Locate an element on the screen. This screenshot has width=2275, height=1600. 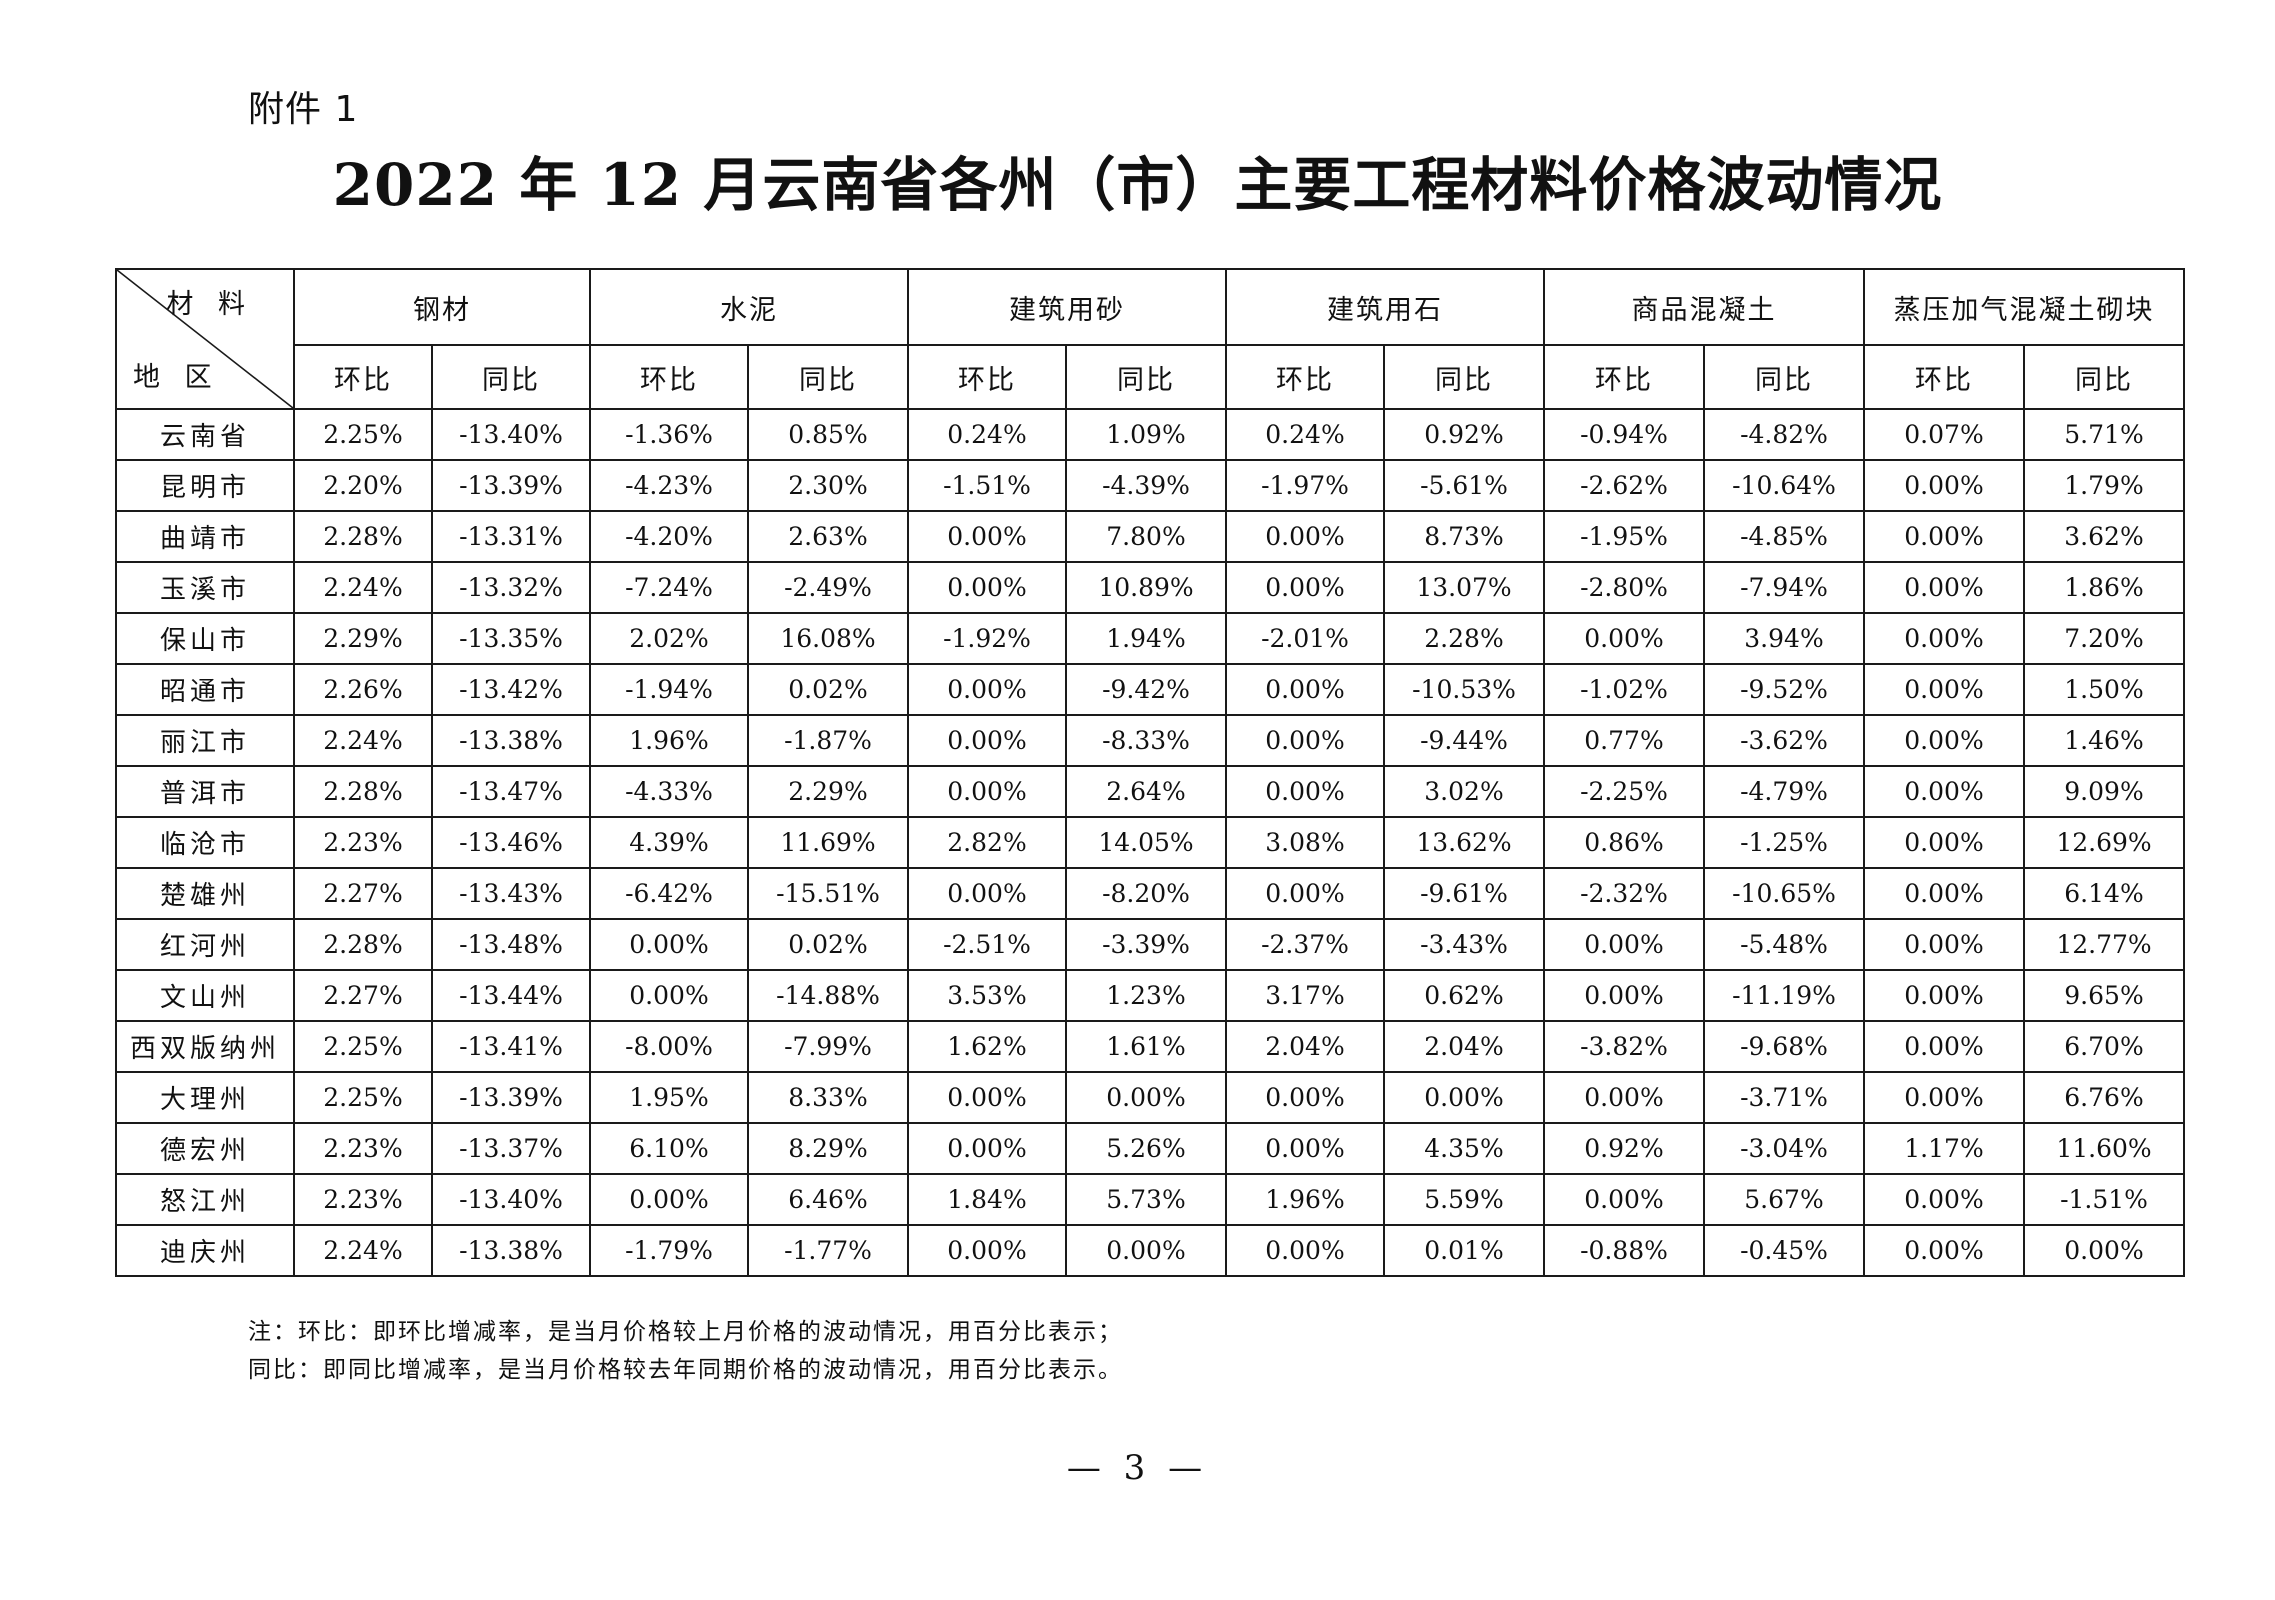
value-cell: -13.41% is located at coordinates (511, 1046).